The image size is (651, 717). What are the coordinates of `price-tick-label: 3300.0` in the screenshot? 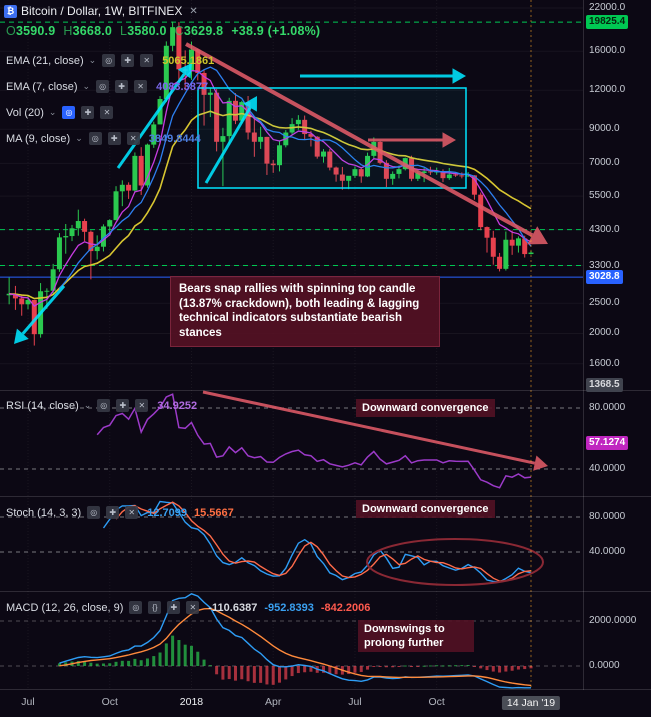 It's located at (604, 265).